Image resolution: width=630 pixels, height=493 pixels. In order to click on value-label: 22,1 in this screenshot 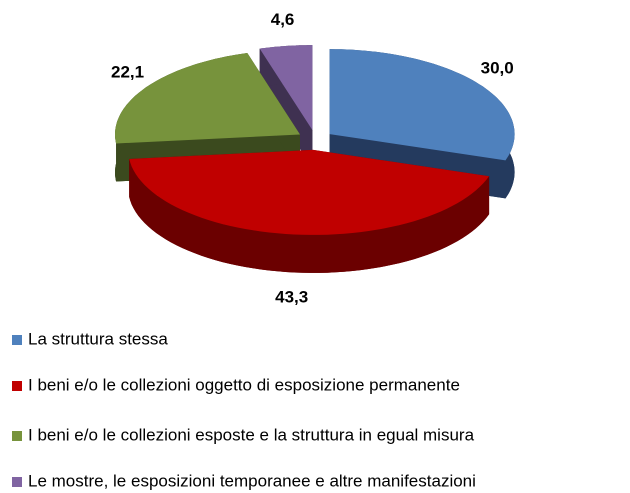, I will do `click(127, 72)`.